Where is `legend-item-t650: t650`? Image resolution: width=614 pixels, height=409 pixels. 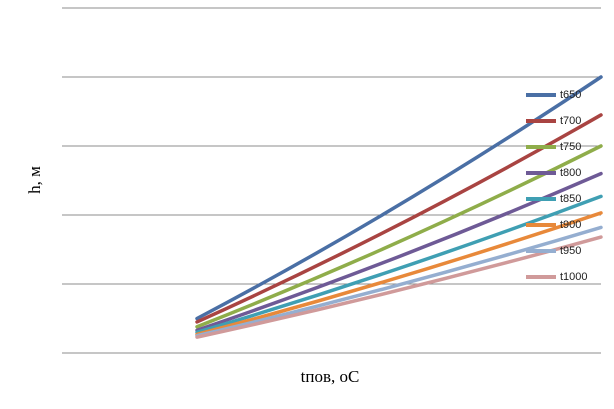
legend-item-t650: t650 is located at coordinates (557, 95).